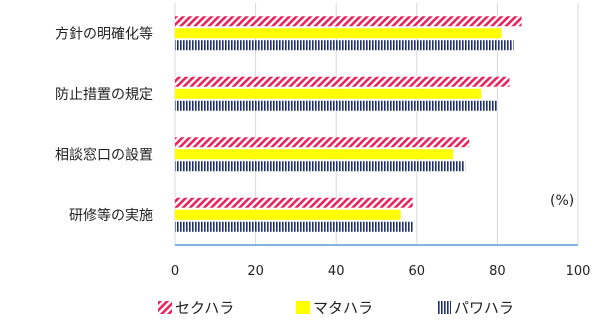 This screenshot has width=603, height=323. I want to click on legend: セクハラ マタハラ パワハラ, so click(336, 308).